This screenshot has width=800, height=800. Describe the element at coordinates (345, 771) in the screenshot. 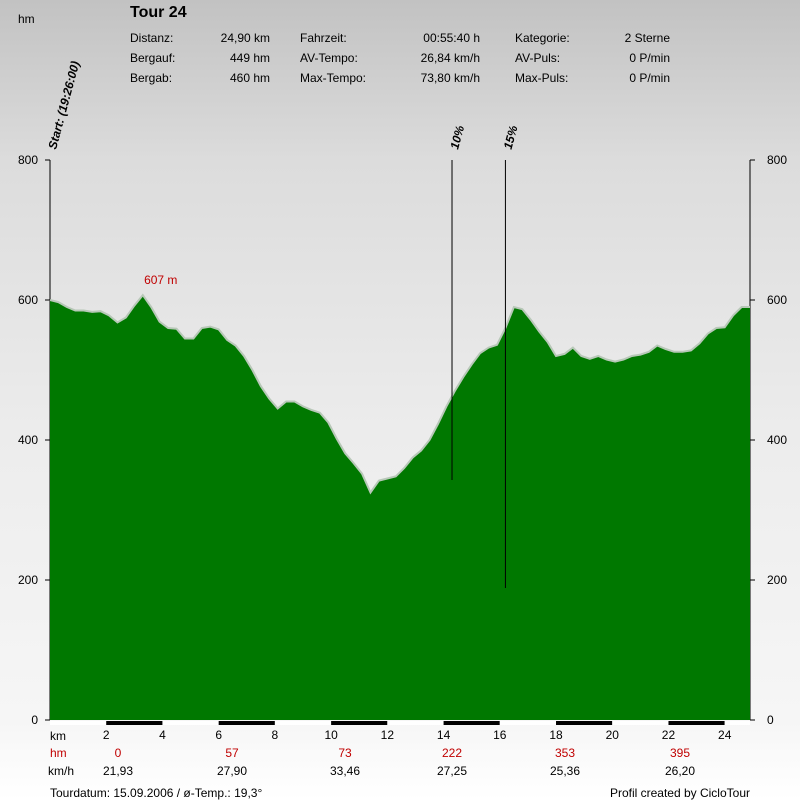

I see `segment-speed-value: 33,46` at that location.